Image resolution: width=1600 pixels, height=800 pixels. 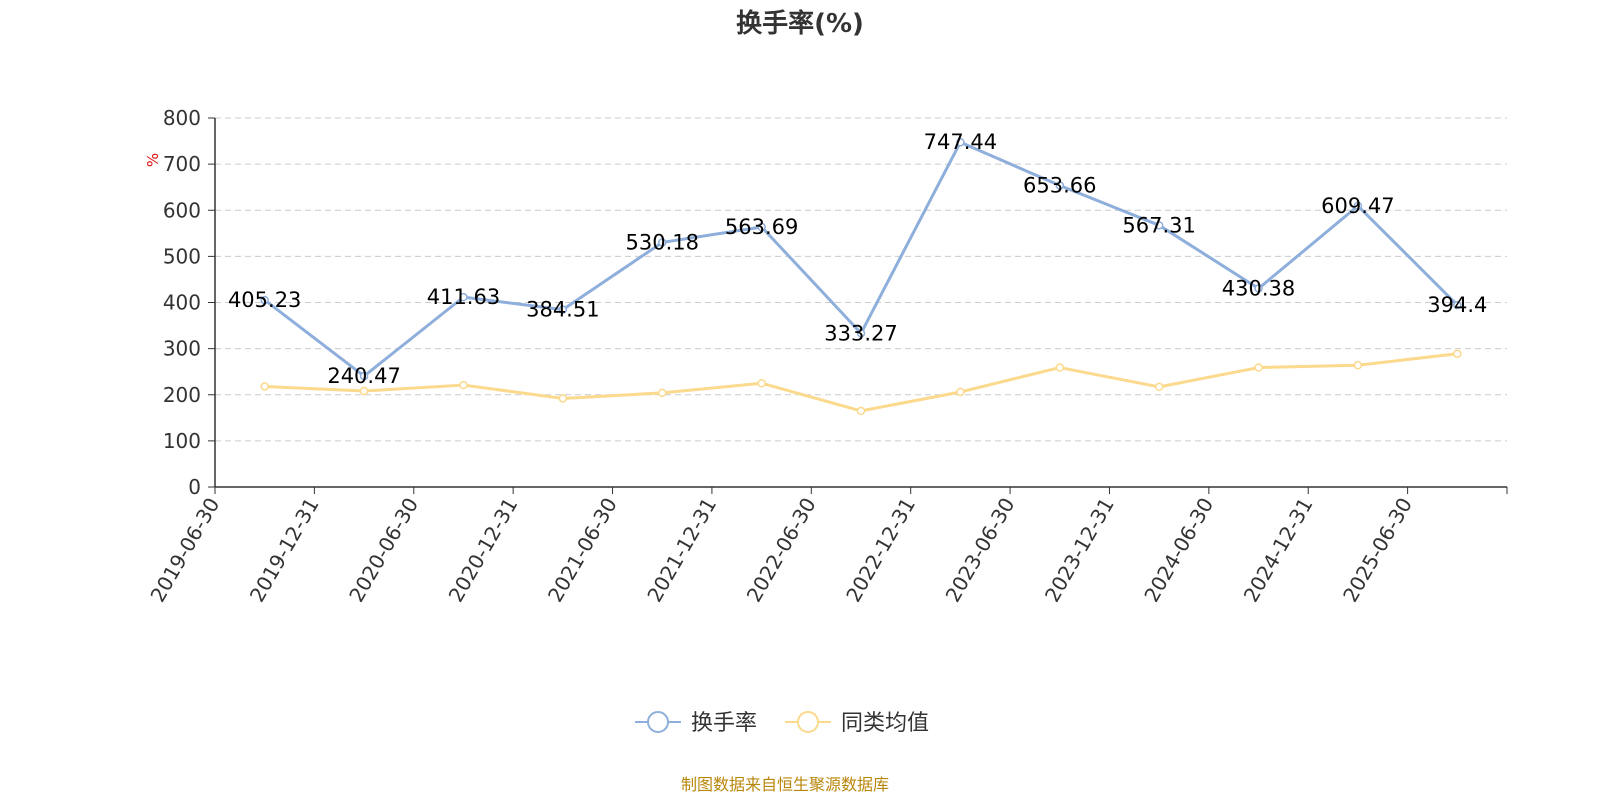 I want to click on data-label: 411.63, so click(x=463, y=297).